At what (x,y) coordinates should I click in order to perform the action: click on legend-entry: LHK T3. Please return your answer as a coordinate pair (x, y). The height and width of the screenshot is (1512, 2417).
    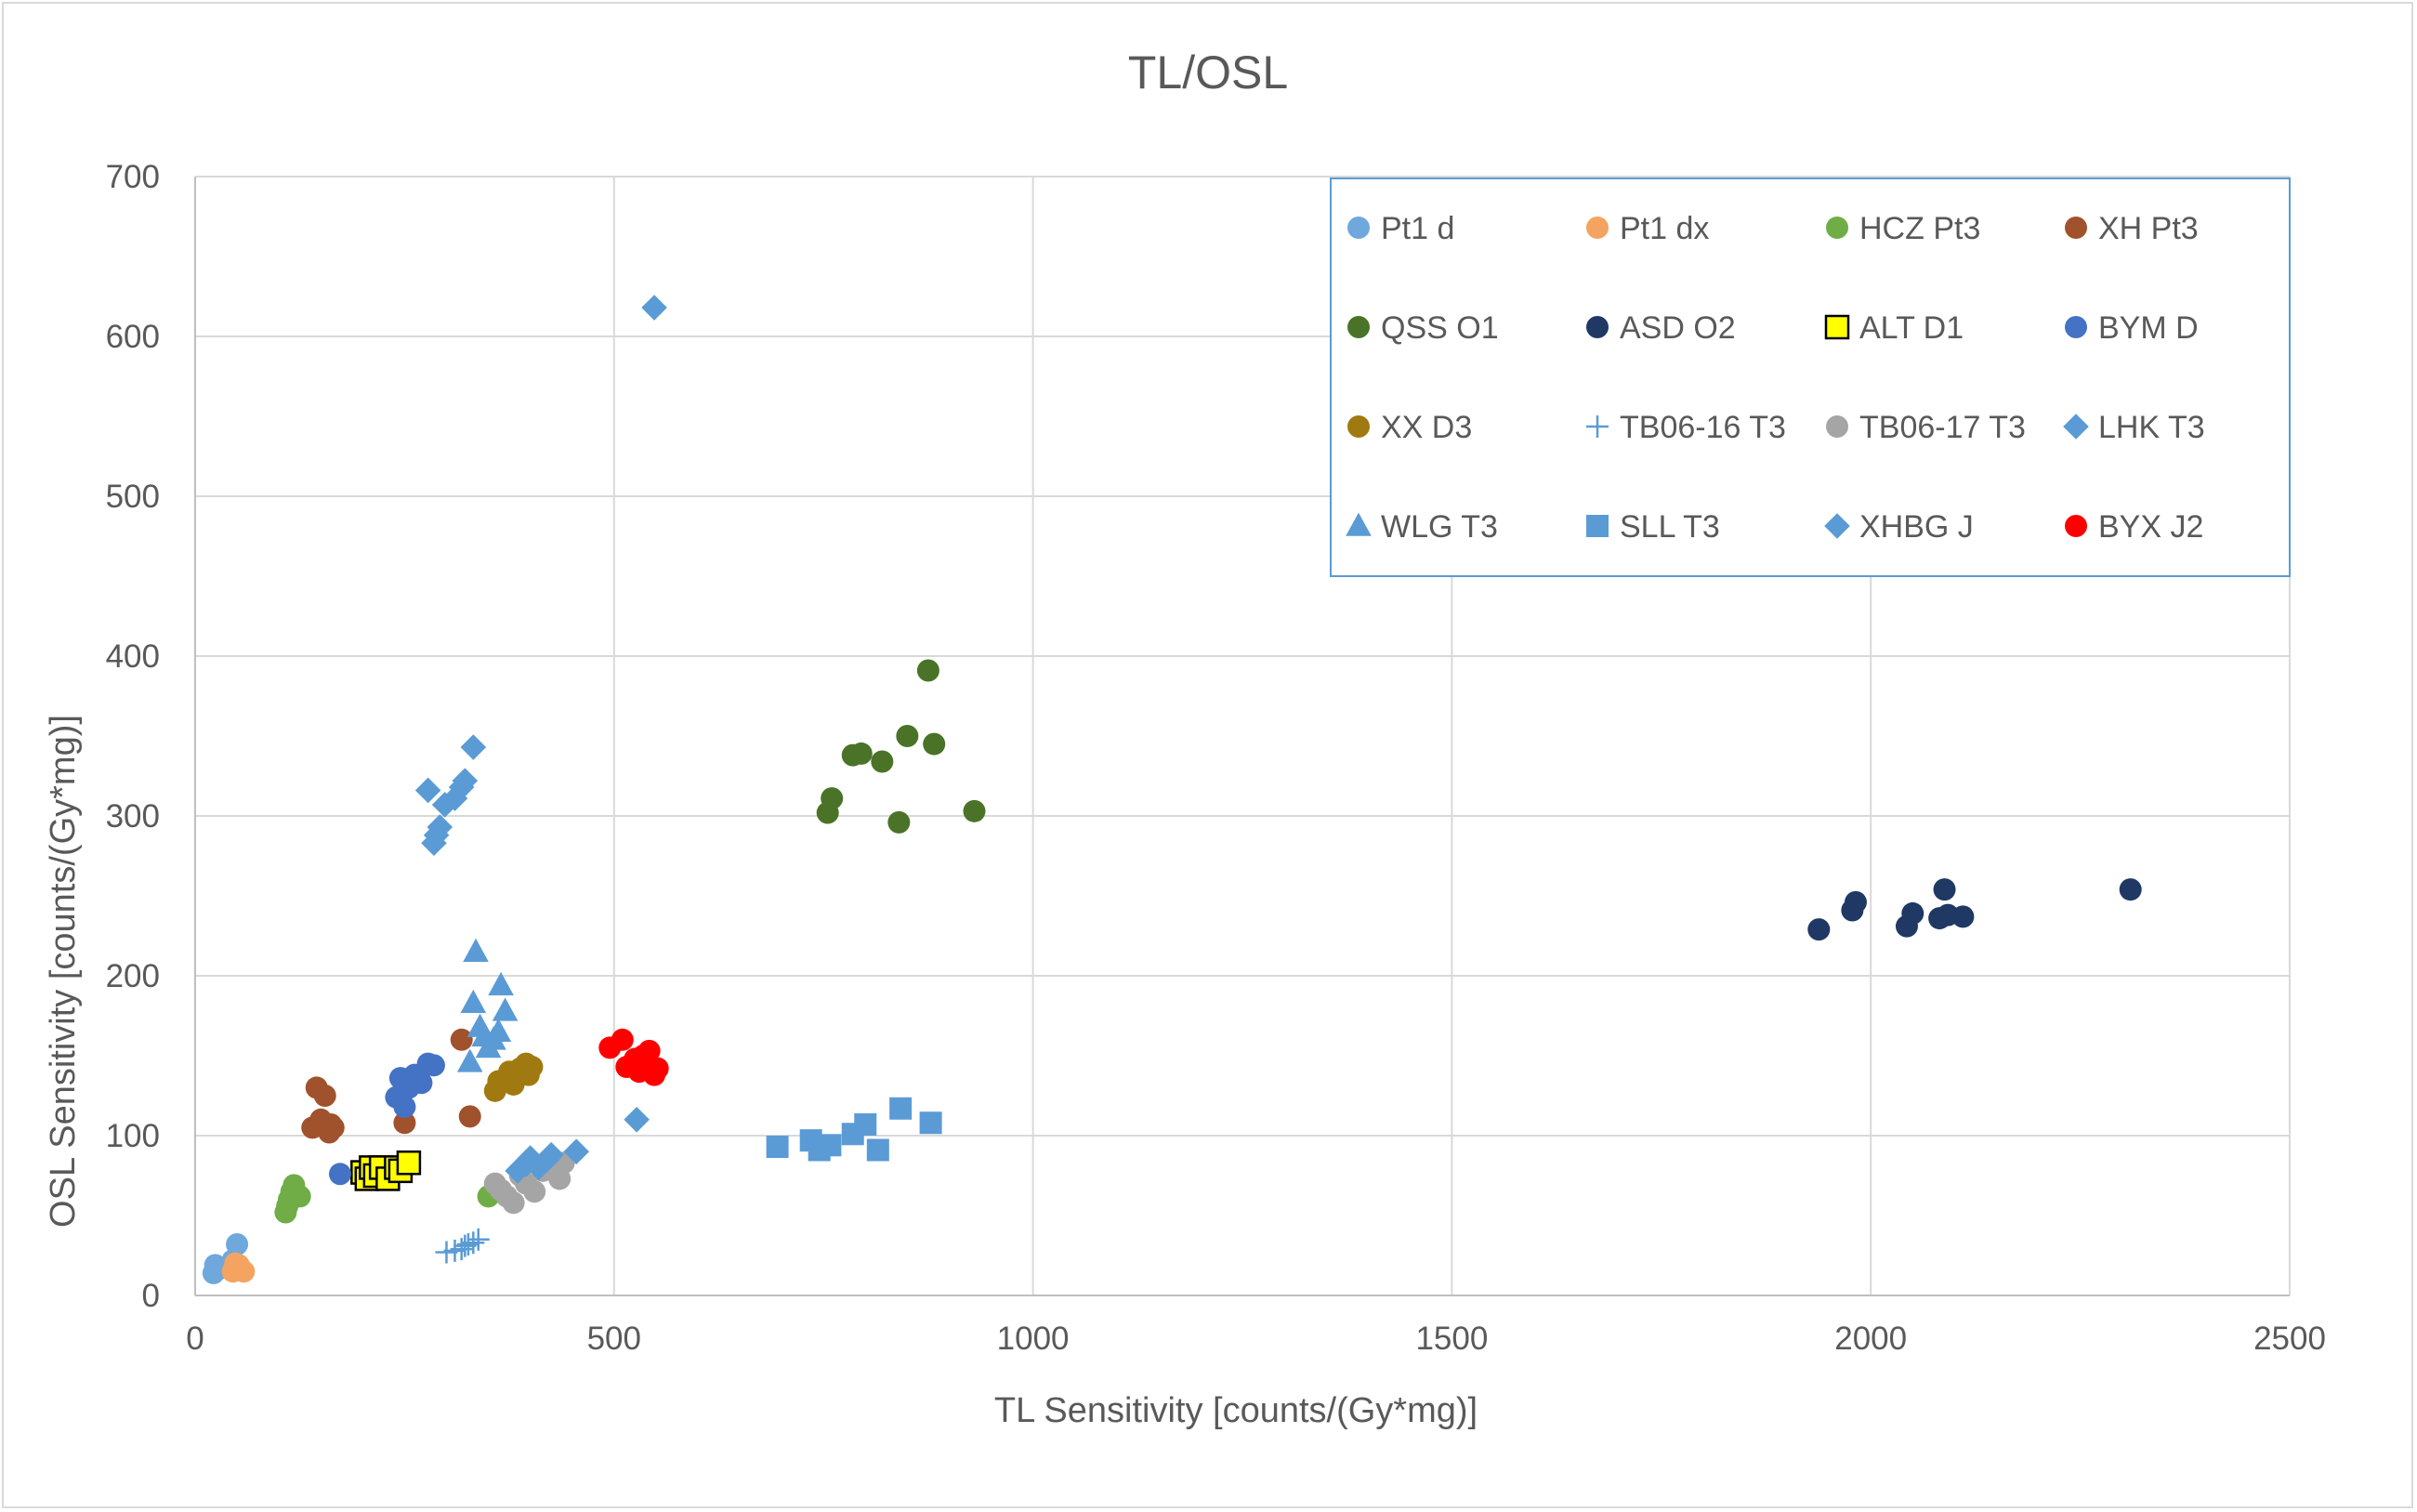
    Looking at the image, I should click on (2134, 428).